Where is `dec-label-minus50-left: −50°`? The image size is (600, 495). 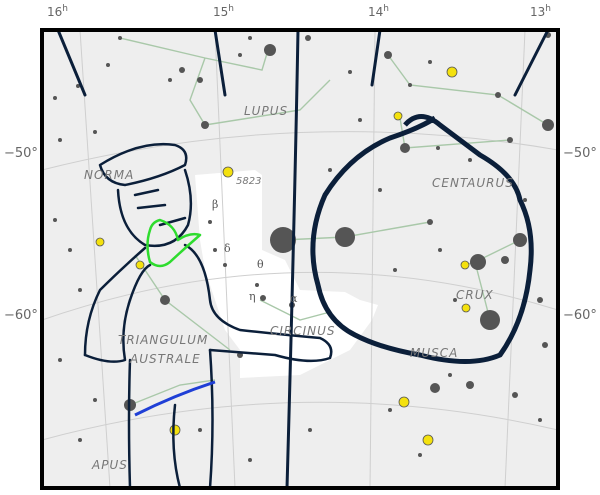 dec-label-minus50-left: −50° is located at coordinates (21, 153).